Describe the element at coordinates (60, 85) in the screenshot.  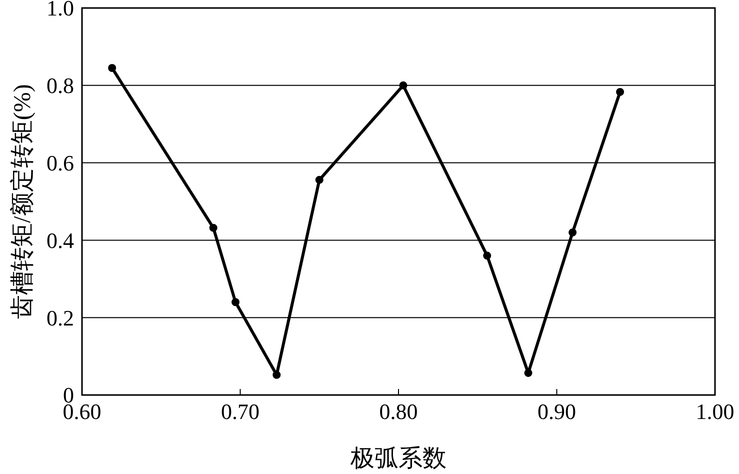
I see `y-tick-label: 0.8` at that location.